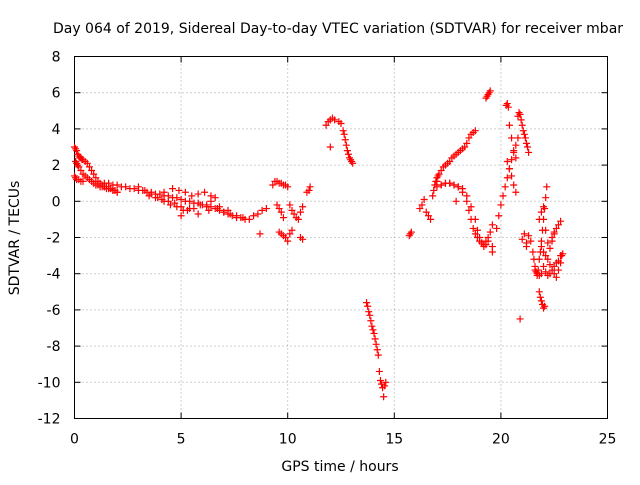  What do you see at coordinates (74, 440) in the screenshot?
I see `x-tick-label: 0` at bounding box center [74, 440].